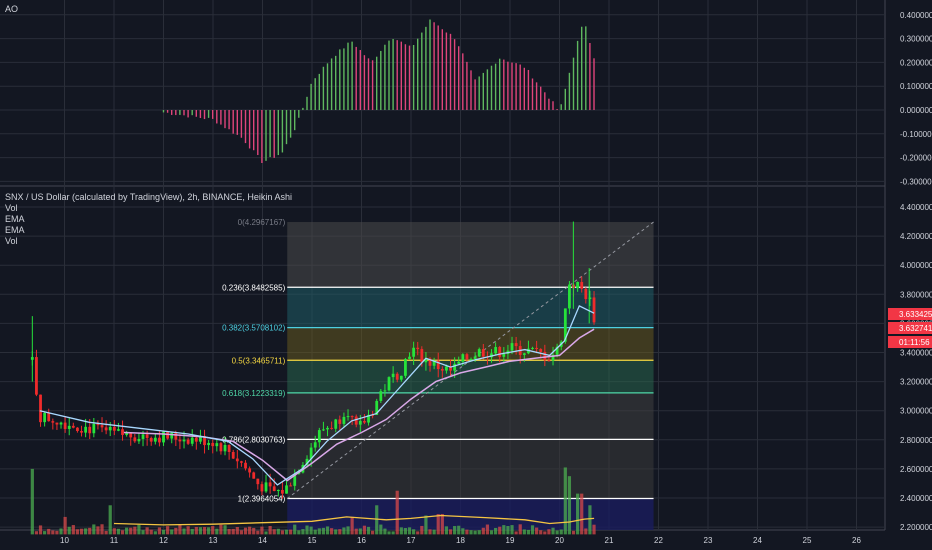 The image size is (932, 550). Describe the element at coordinates (916, 110) in the screenshot. I see `ao-axis-tick: 0.0000000` at that location.